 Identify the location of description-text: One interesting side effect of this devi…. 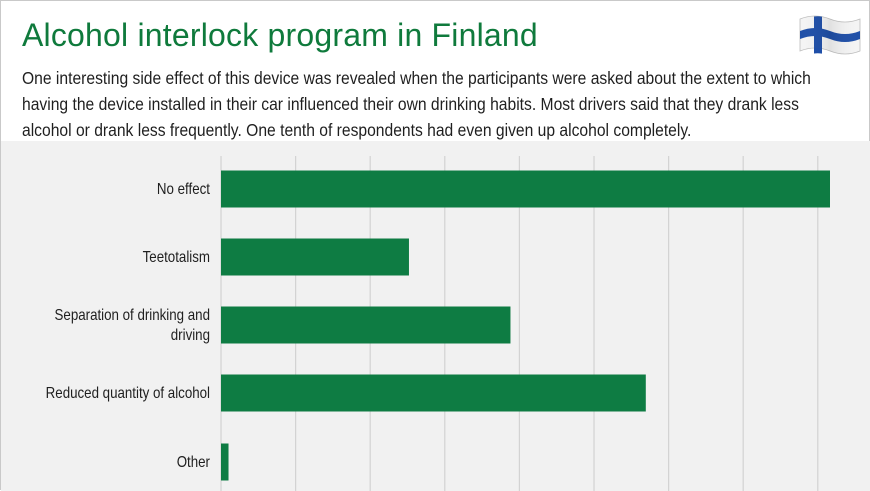
(416, 104).